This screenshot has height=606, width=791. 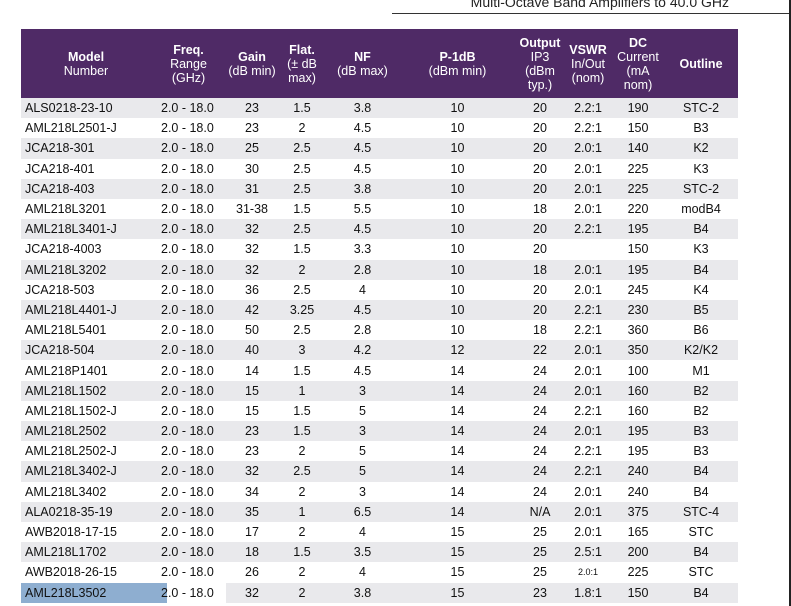 What do you see at coordinates (638, 471) in the screenshot?
I see `cell-dc-current: 240` at bounding box center [638, 471].